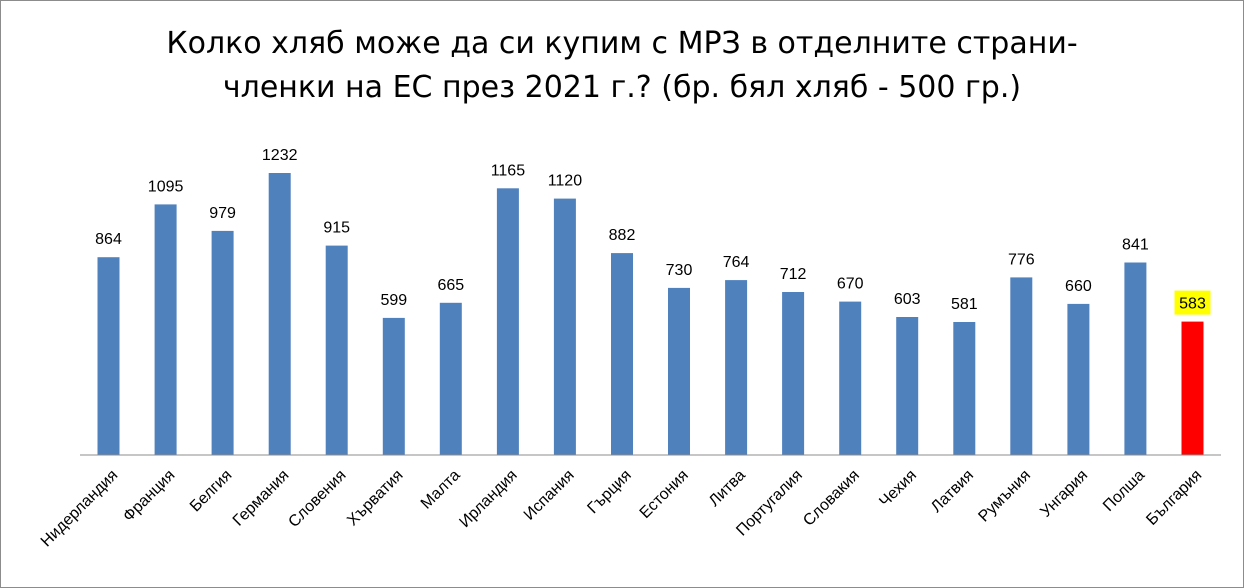 This screenshot has width=1244, height=588. What do you see at coordinates (108, 239) in the screenshot?
I see `data-label: 864` at bounding box center [108, 239].